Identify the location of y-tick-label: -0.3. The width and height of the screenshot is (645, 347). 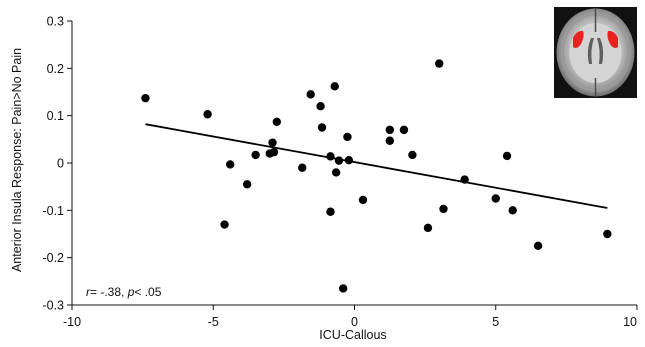
(53, 306).